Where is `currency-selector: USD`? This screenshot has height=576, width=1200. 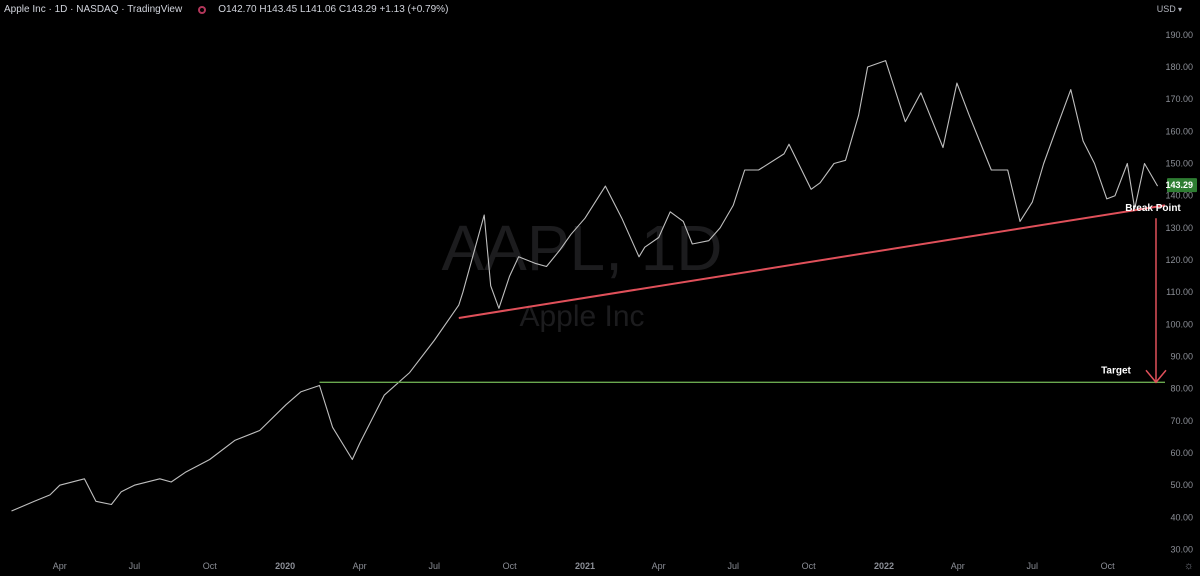 currency-selector: USD is located at coordinates (1169, 9).